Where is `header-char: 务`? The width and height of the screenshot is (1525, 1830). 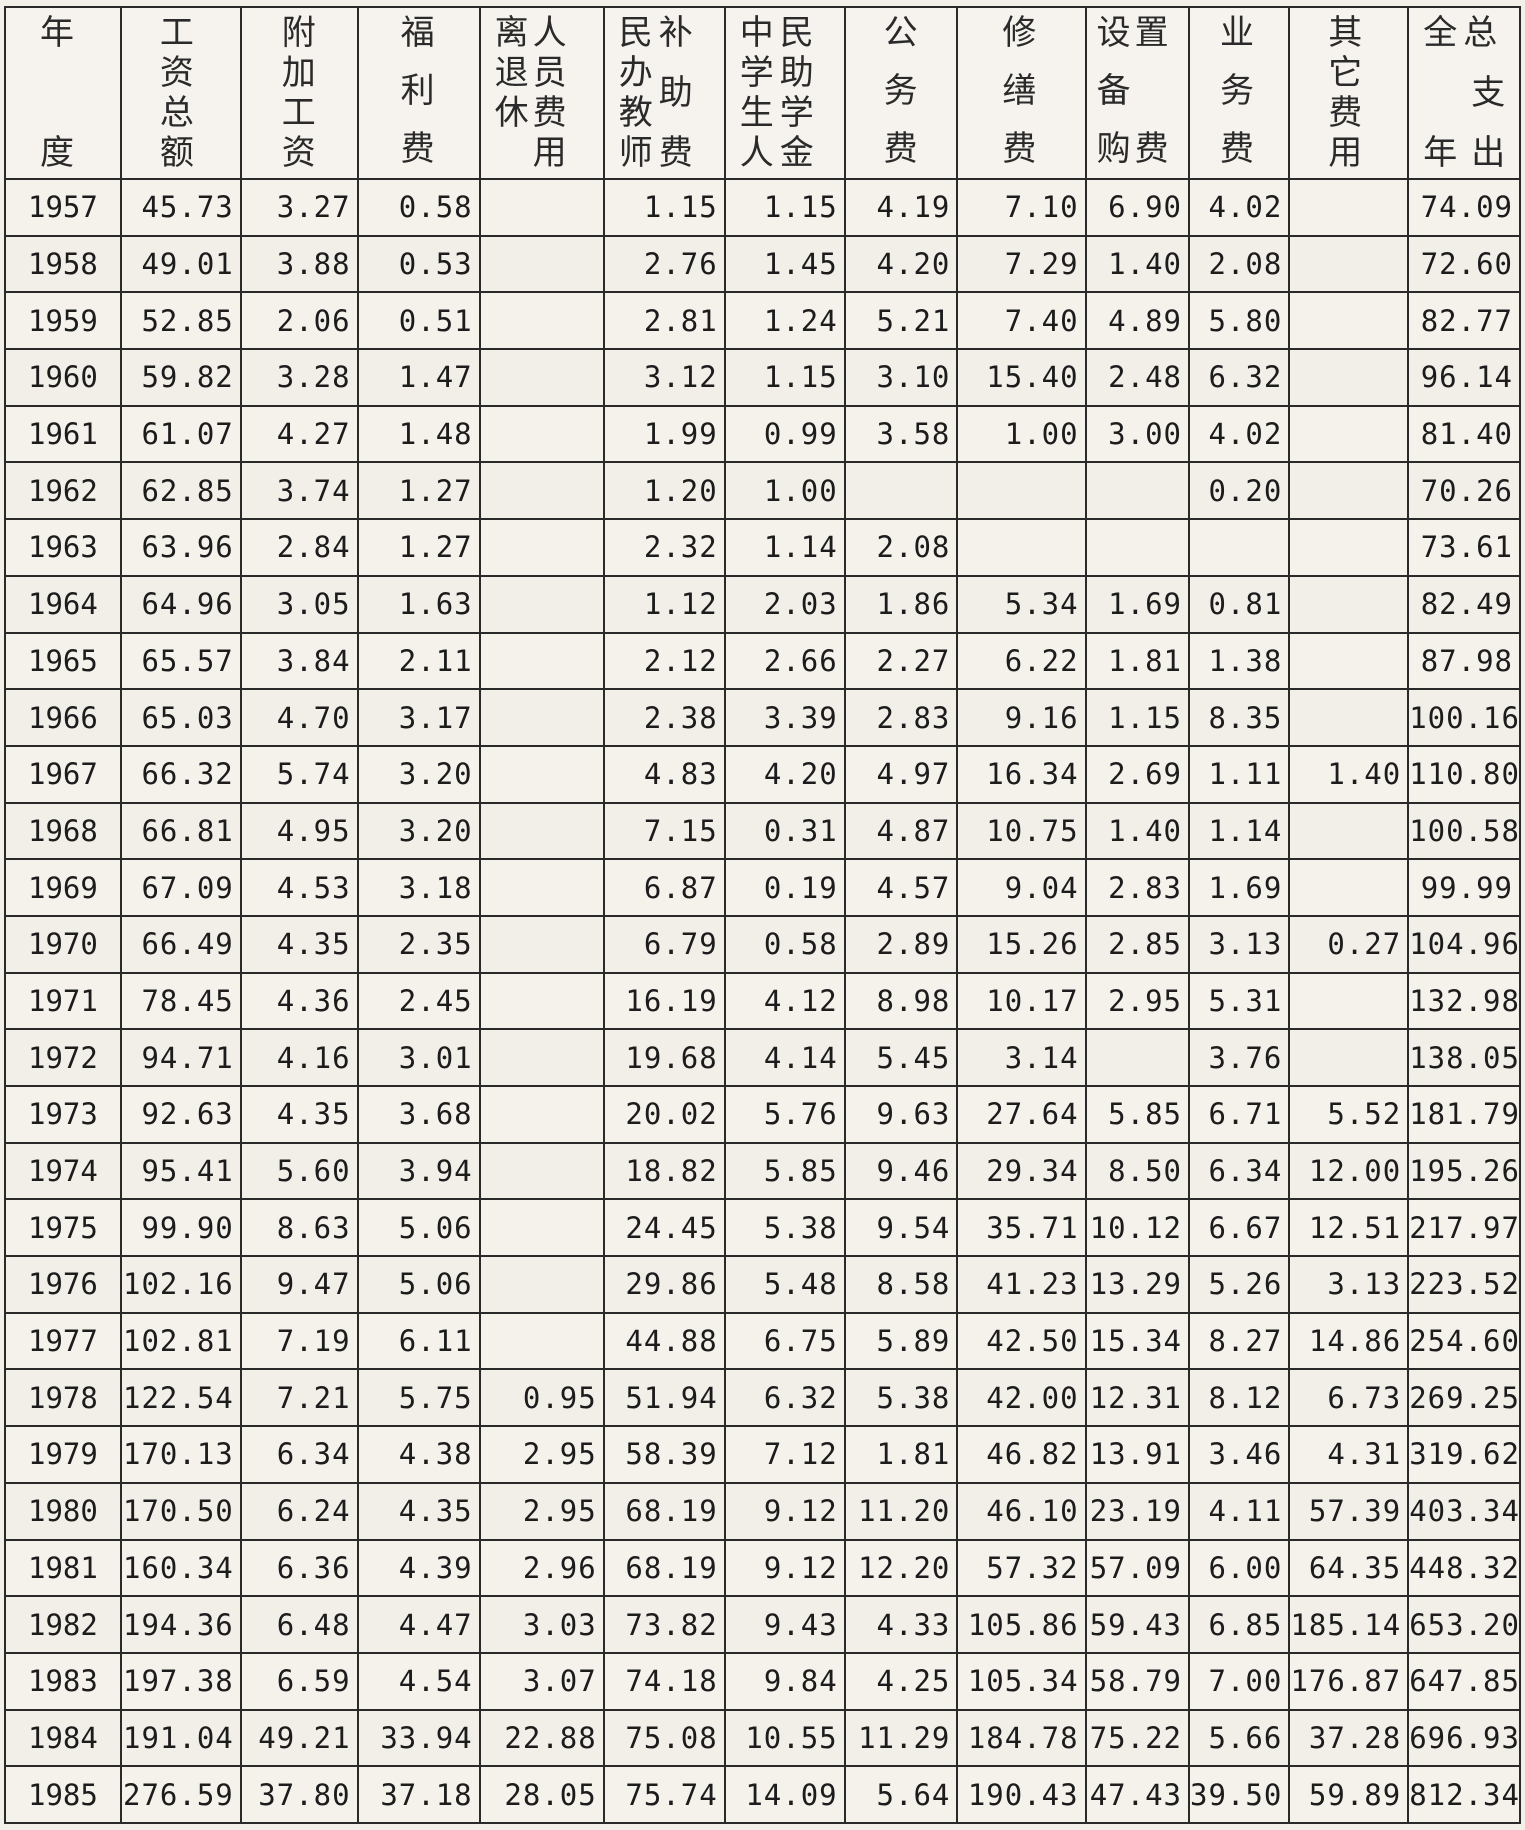 header-char: 务 is located at coordinates (900, 91).